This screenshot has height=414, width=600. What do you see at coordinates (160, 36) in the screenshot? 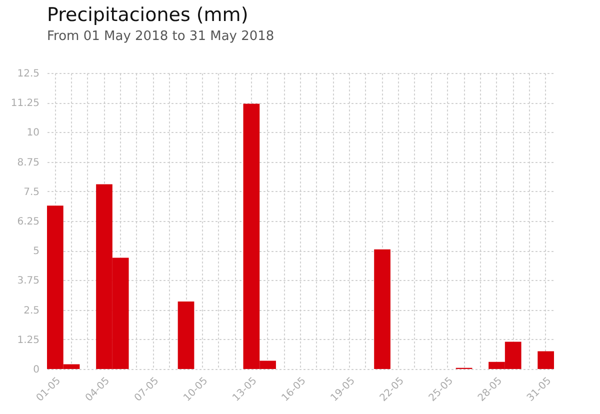
I see `chart-subtitle: From 01 May 2018 to 31 May 2018` at bounding box center [160, 36].